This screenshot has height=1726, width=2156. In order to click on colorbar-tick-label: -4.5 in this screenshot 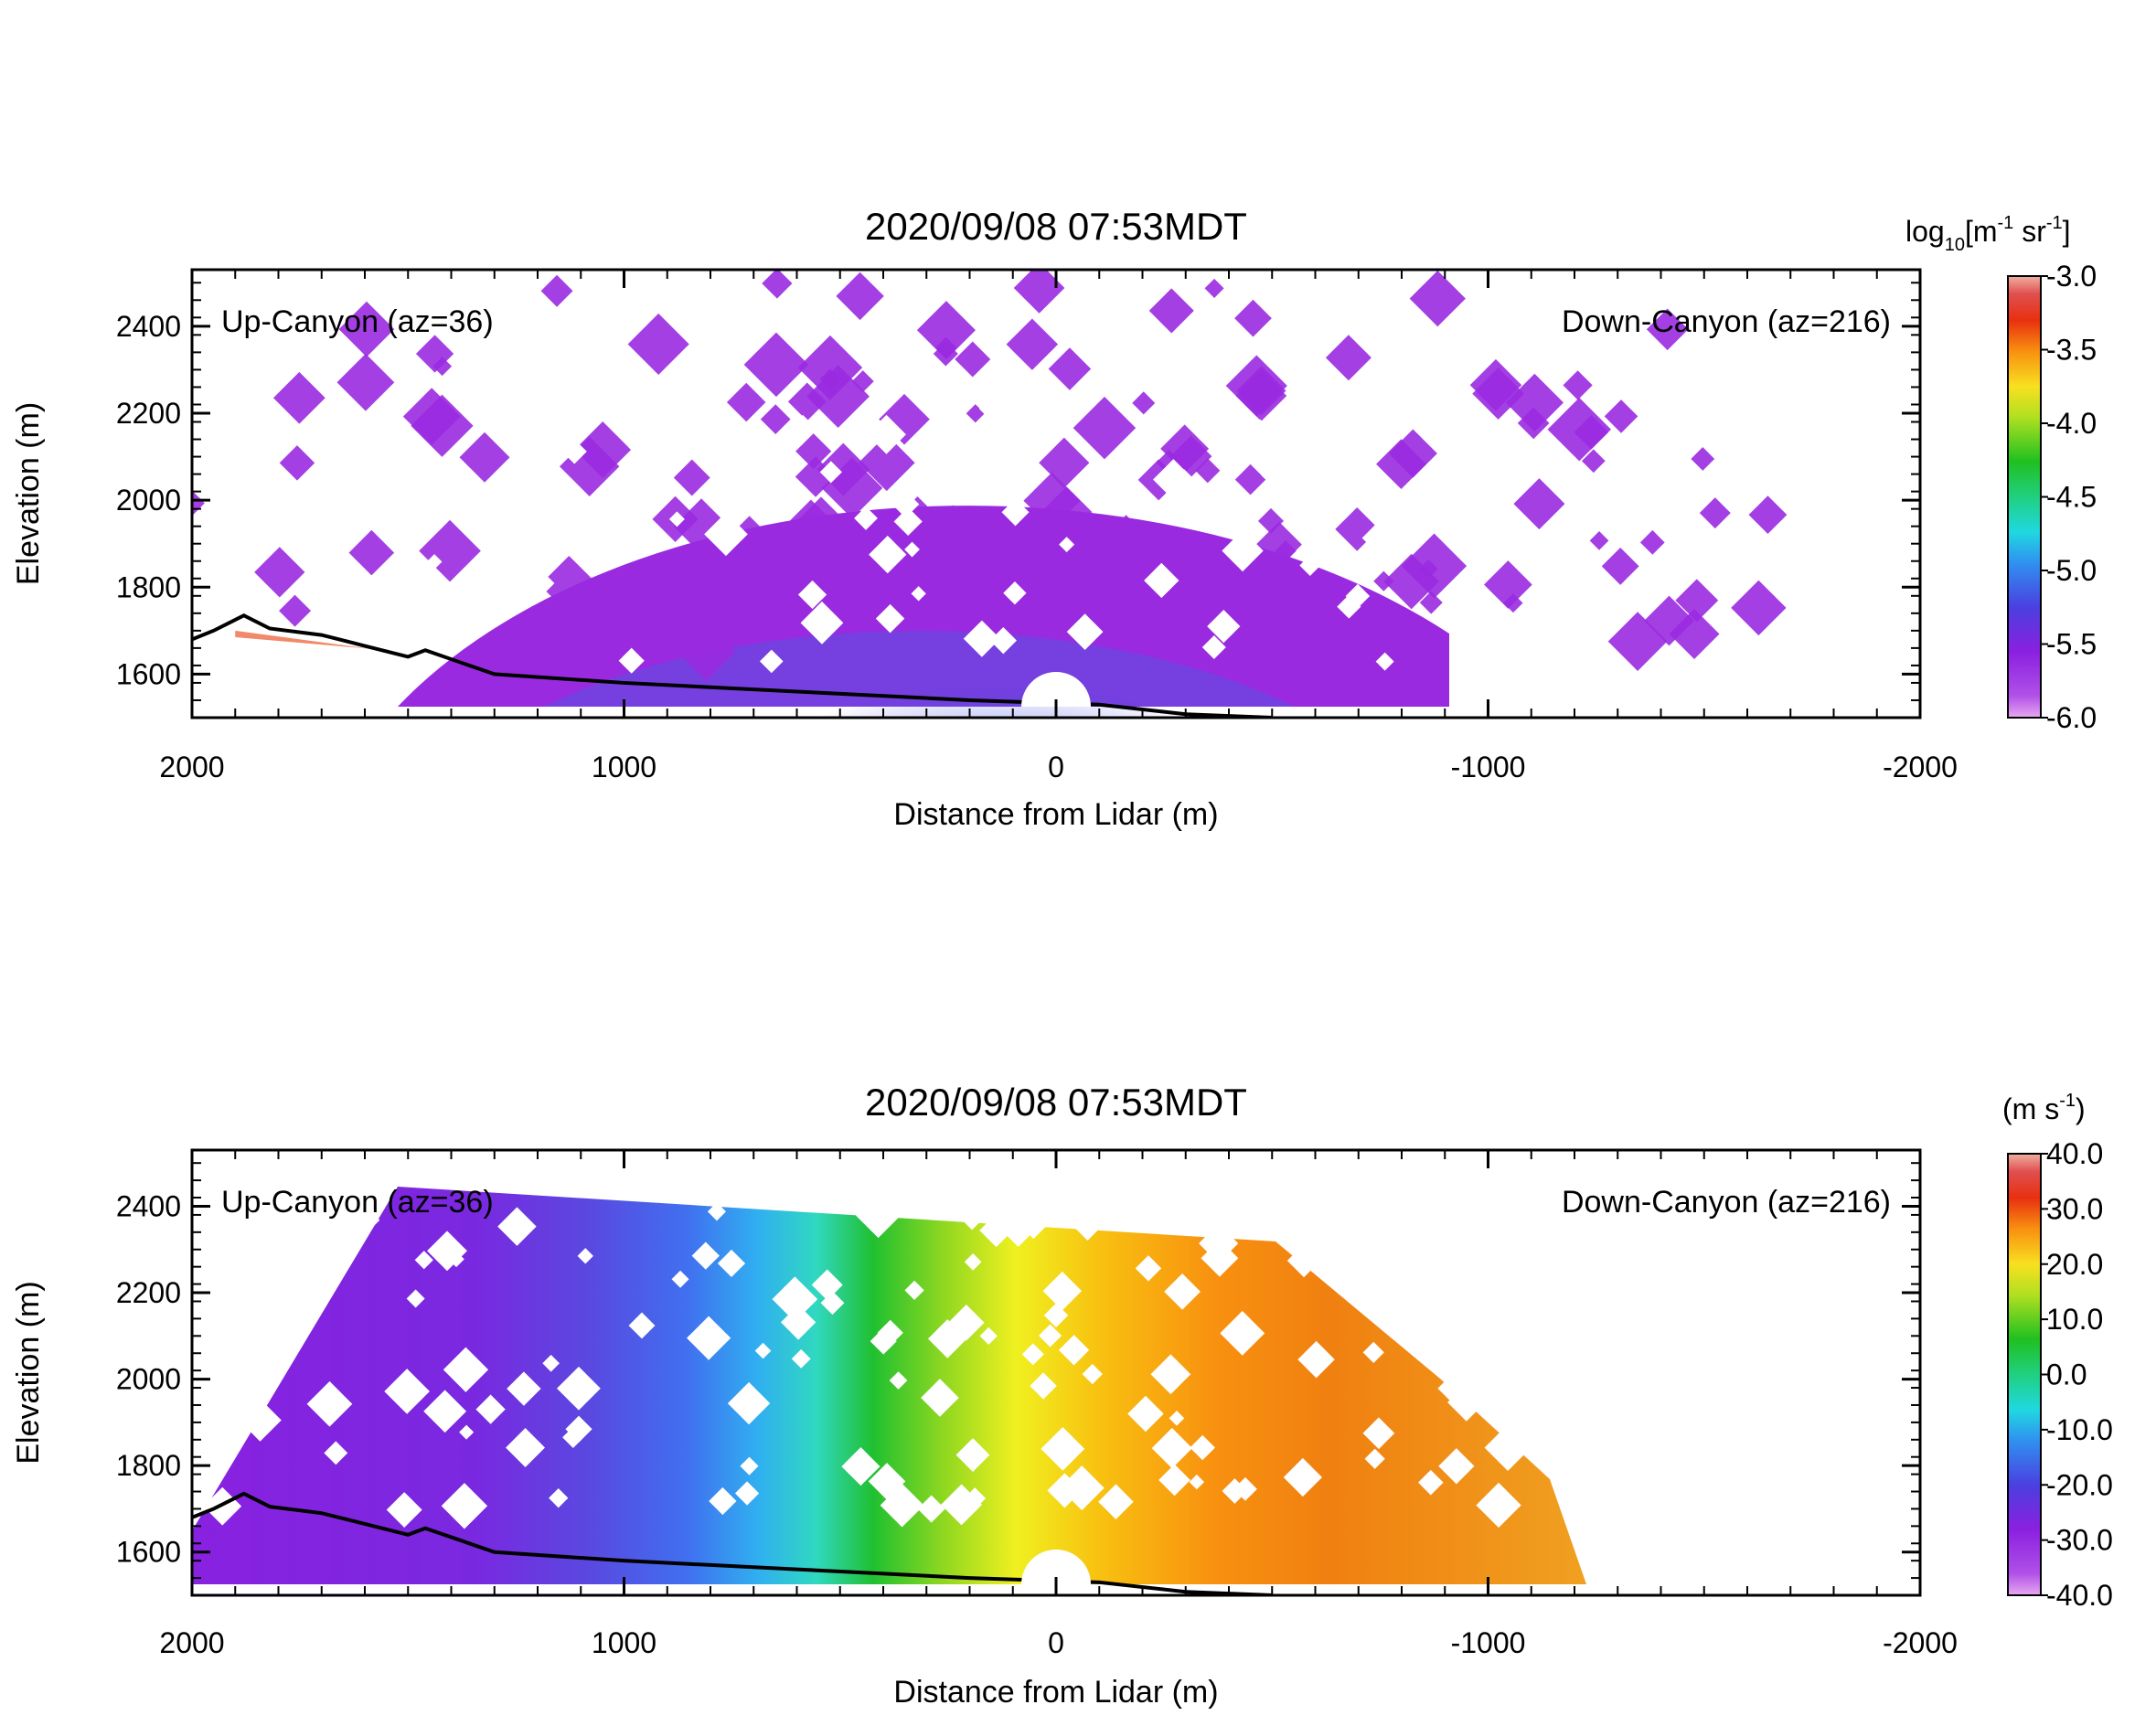, I will do `click(2071, 497)`.